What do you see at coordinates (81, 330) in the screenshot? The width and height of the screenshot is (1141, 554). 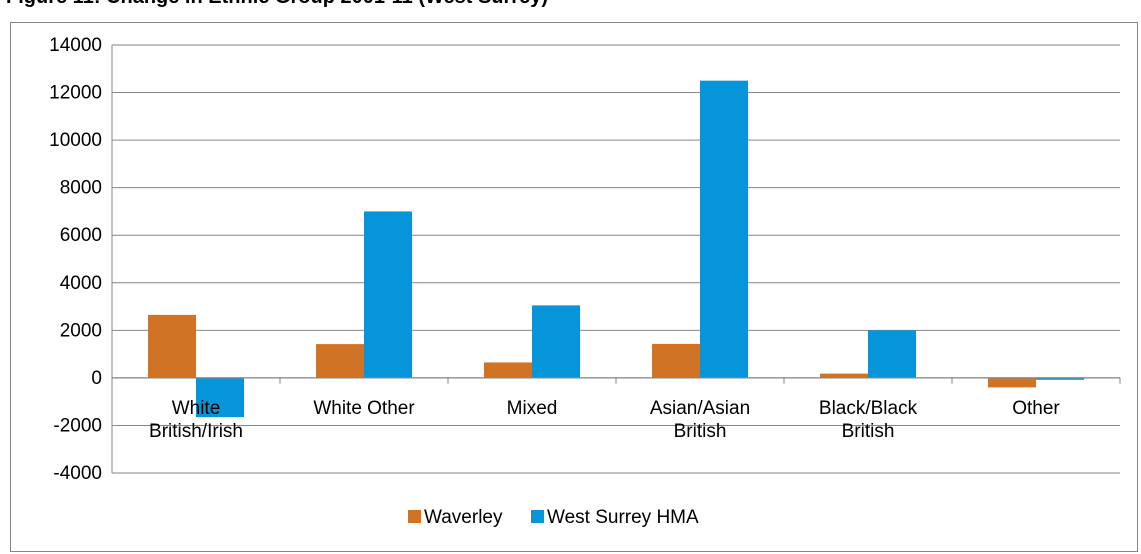 I see `y-tick-label: 2000` at bounding box center [81, 330].